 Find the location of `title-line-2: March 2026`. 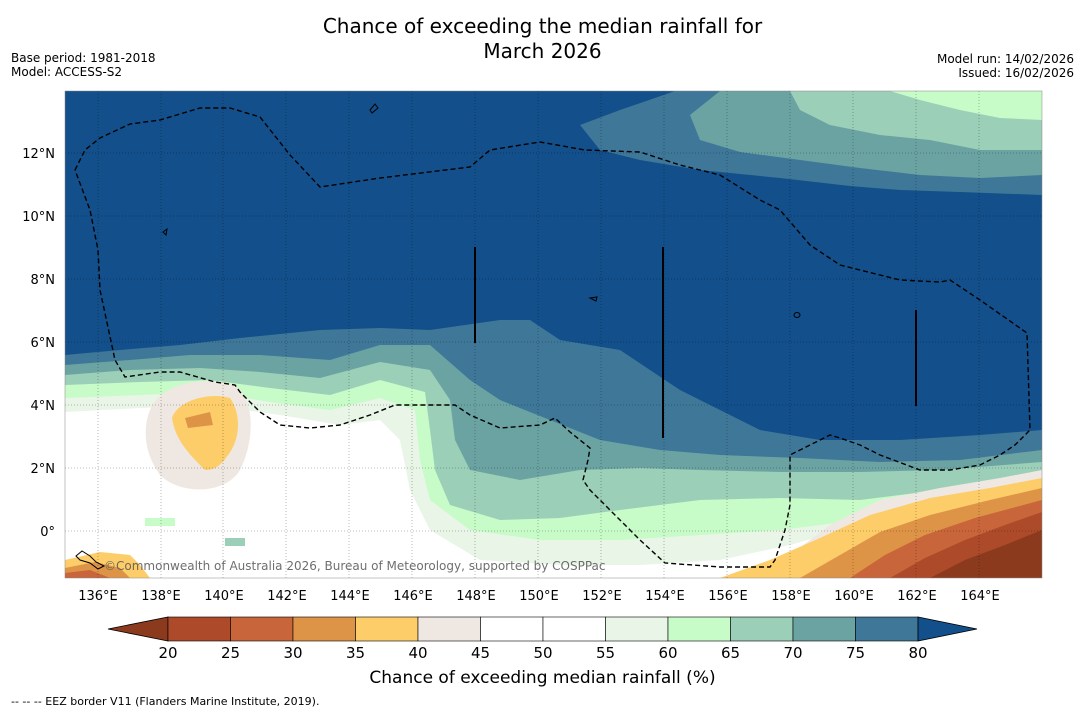

title-line-2: March 2026 is located at coordinates (542, 51).